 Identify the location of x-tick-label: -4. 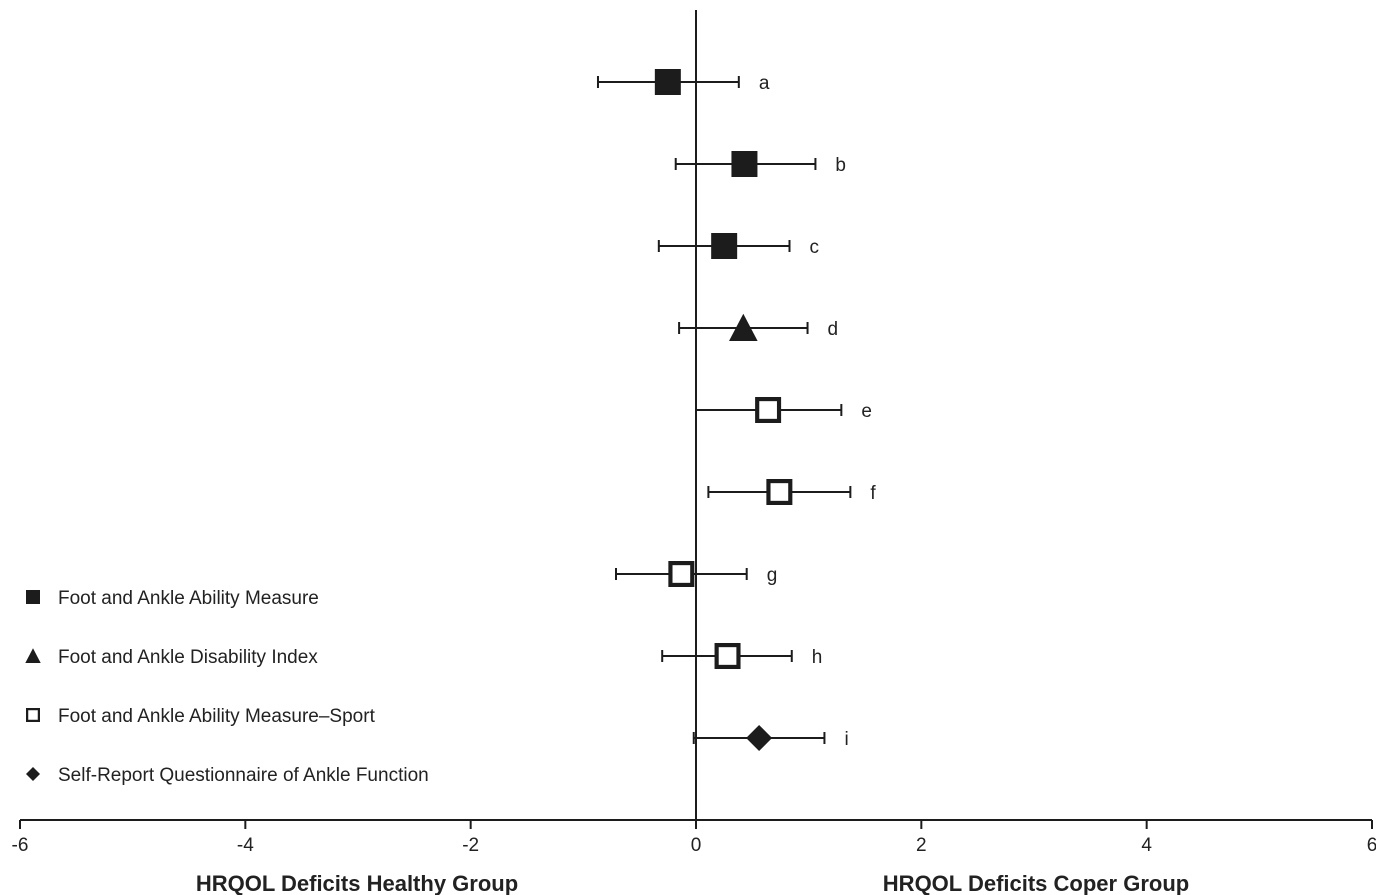
(245, 845).